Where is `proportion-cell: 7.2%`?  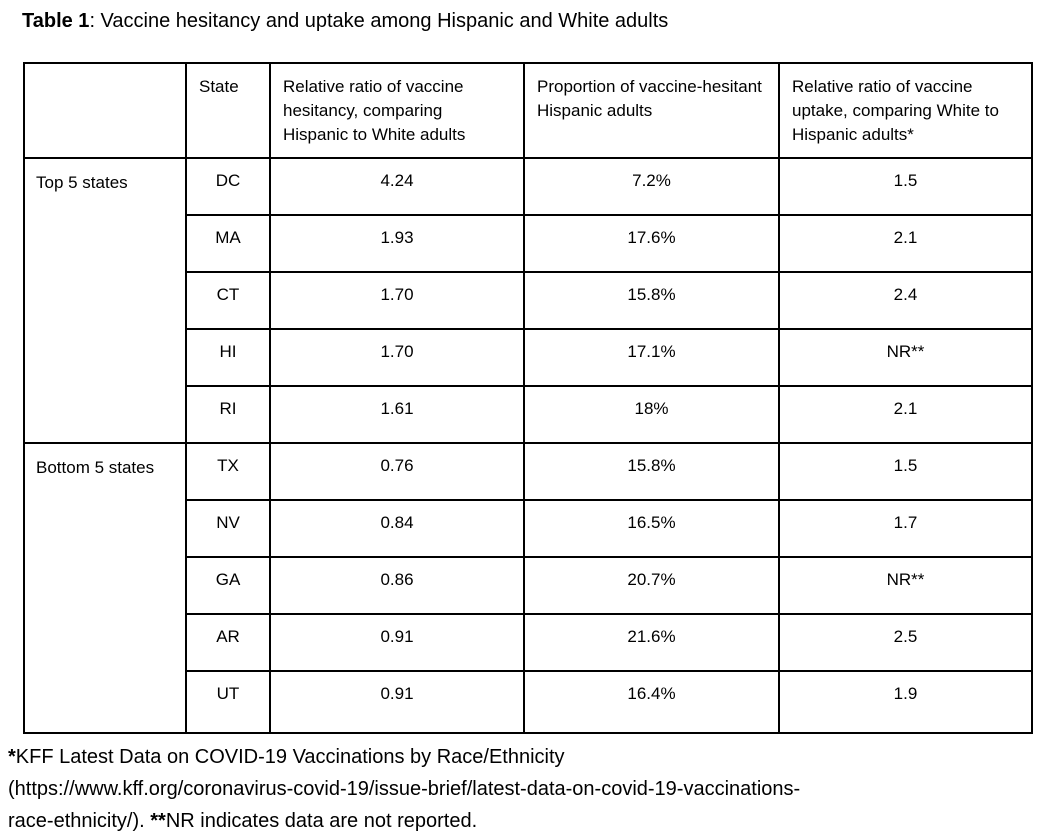
proportion-cell: 7.2% is located at coordinates (651, 186).